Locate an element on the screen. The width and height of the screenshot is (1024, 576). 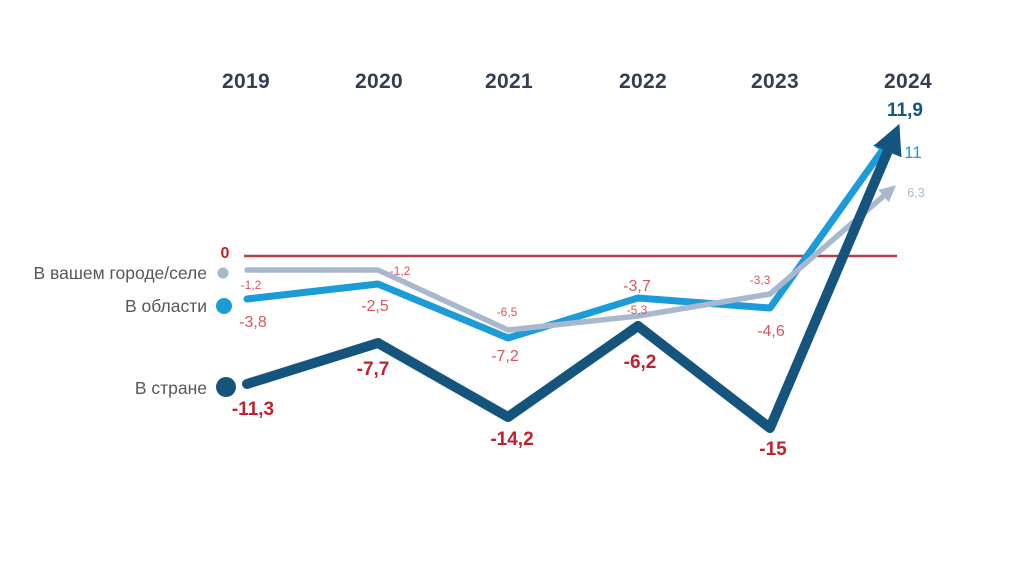
value-label-region-2020: -2,5 is located at coordinates (375, 306).